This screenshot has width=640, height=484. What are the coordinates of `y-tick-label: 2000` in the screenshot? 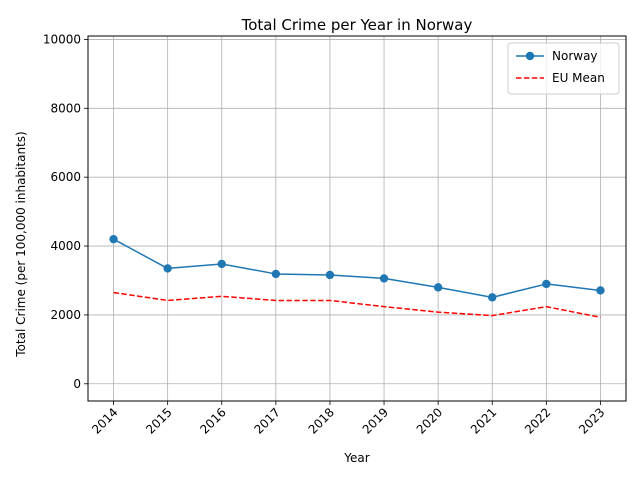 It's located at (65, 315).